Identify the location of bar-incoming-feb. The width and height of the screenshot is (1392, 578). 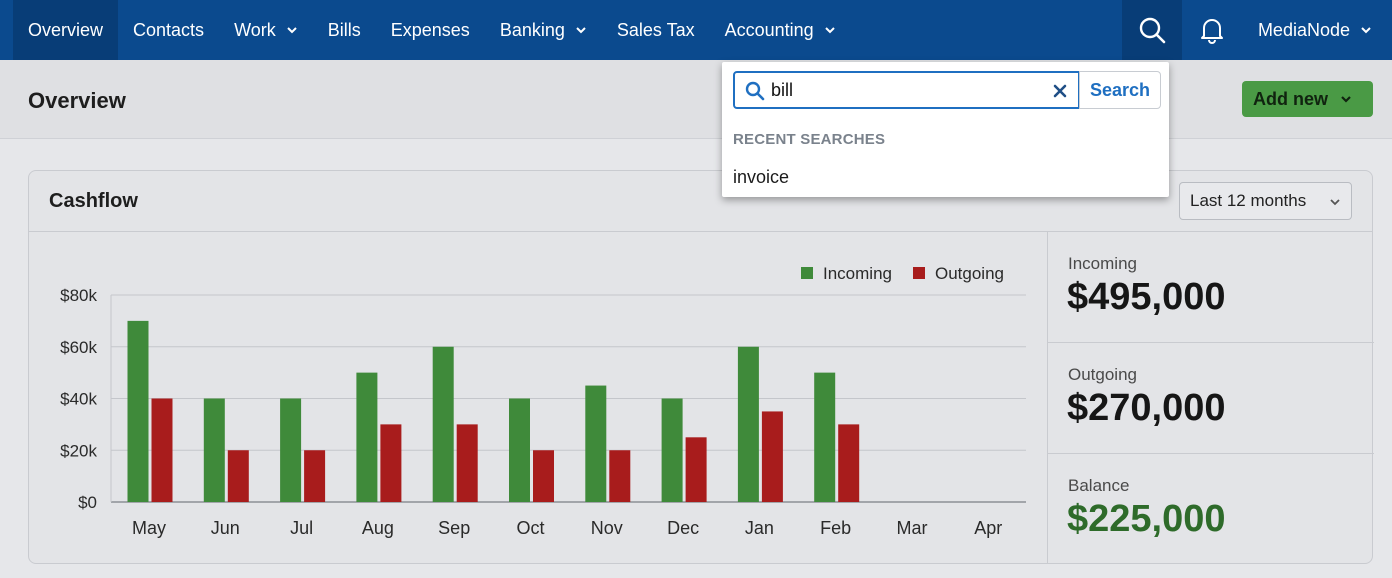
(825, 437).